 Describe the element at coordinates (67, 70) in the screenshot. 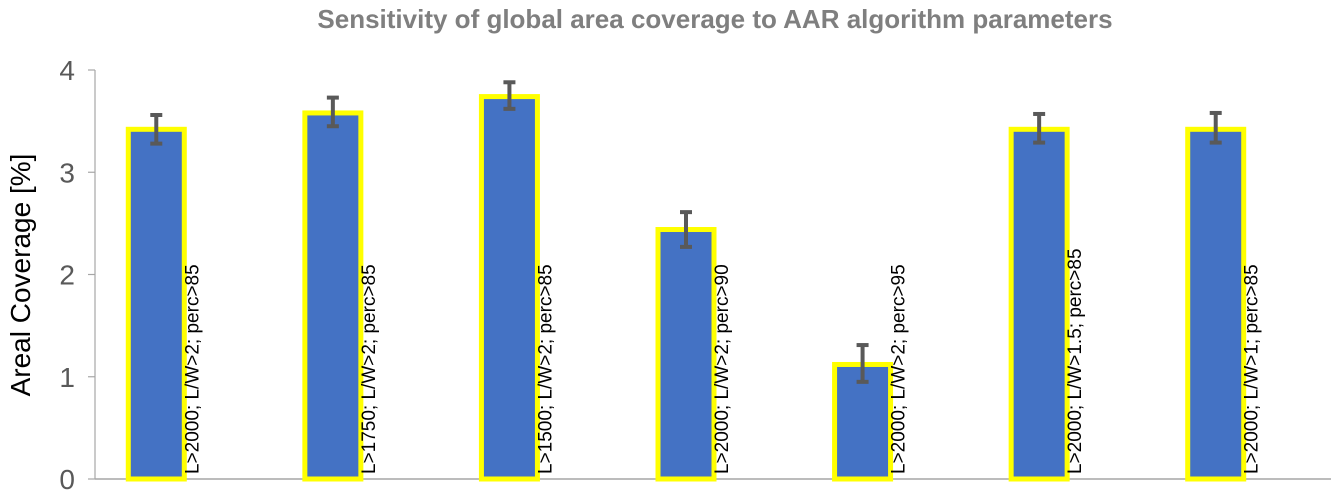

I see `y-tick-label: 4` at that location.